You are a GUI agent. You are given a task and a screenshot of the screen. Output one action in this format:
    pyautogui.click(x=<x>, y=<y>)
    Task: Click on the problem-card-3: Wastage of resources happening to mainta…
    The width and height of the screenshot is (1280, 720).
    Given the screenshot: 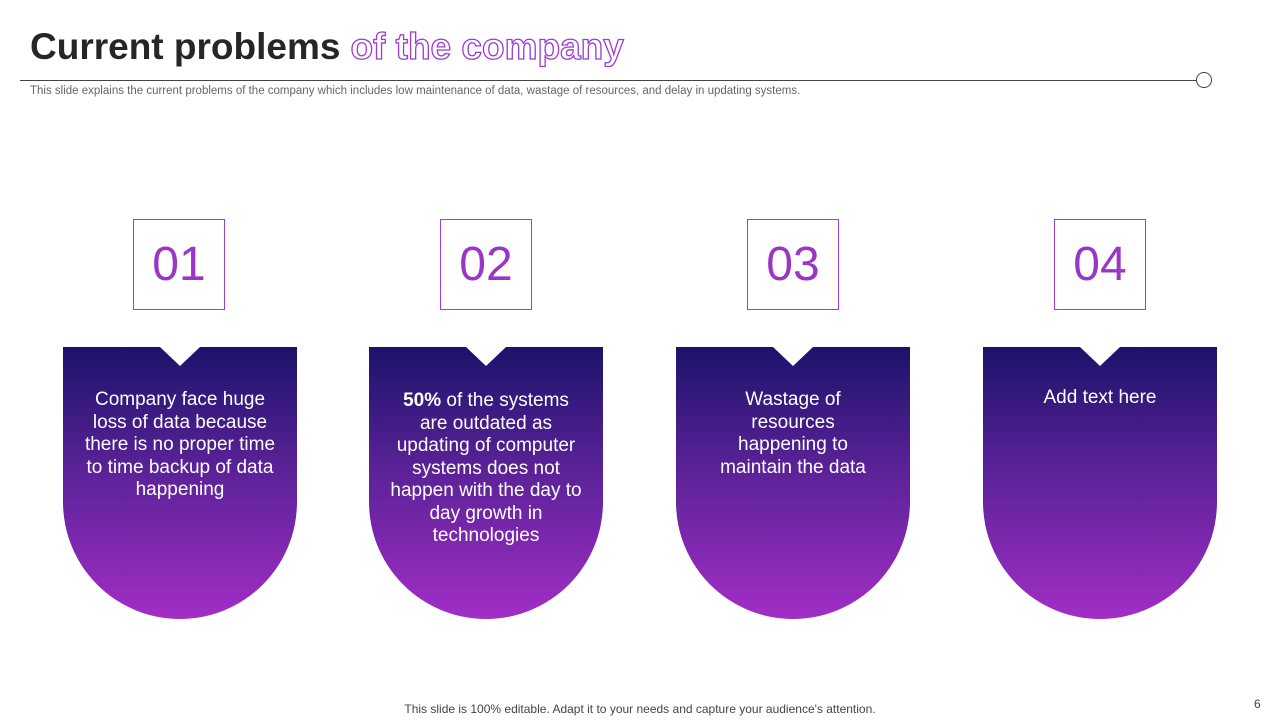 What is the action you would take?
    pyautogui.click(x=793, y=483)
    